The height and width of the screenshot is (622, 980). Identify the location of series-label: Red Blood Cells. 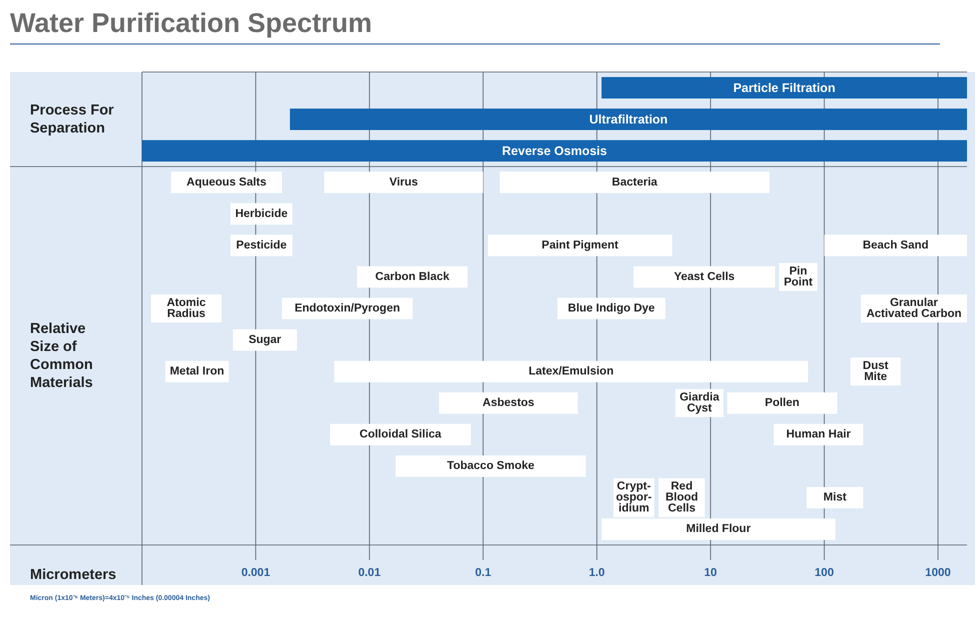
(681, 497).